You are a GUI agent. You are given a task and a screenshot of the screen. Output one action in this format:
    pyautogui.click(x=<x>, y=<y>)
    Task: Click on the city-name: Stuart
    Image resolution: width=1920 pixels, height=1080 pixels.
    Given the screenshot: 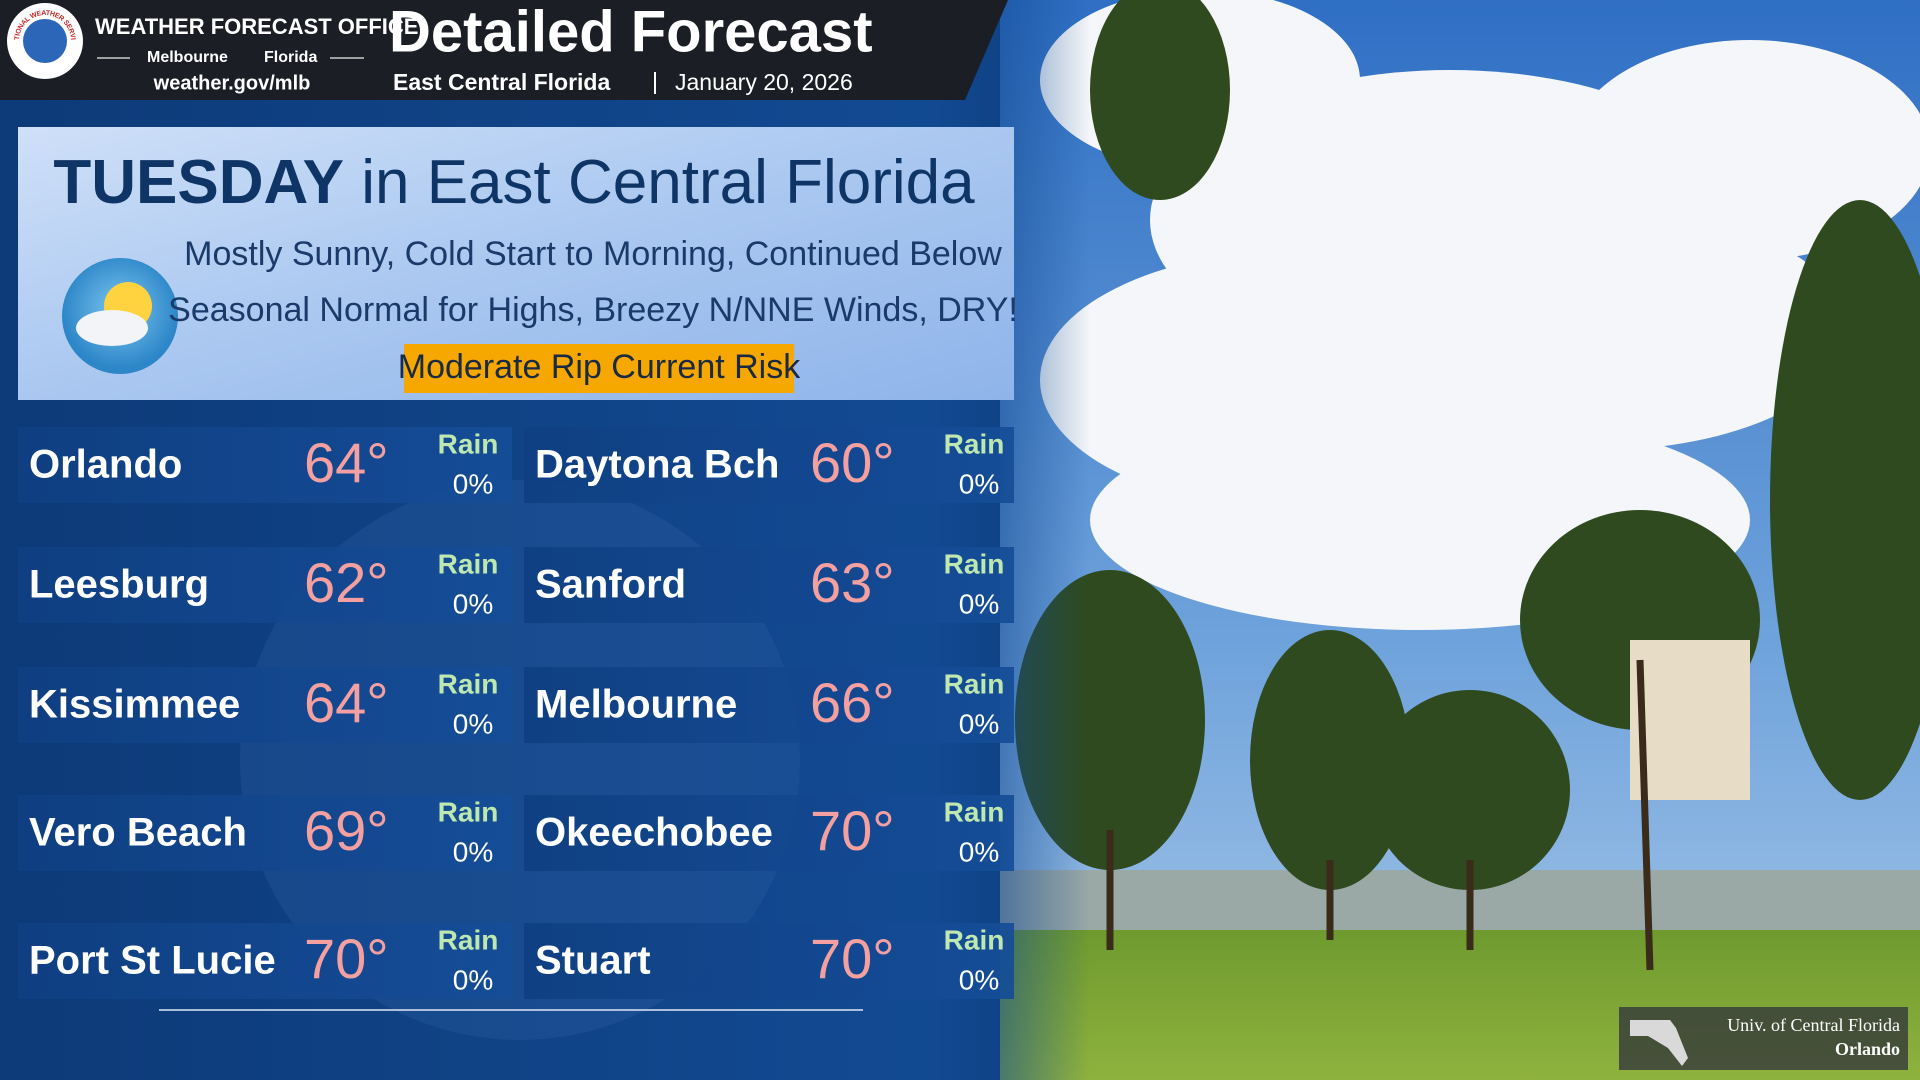 What is the action you would take?
    pyautogui.click(x=593, y=961)
    